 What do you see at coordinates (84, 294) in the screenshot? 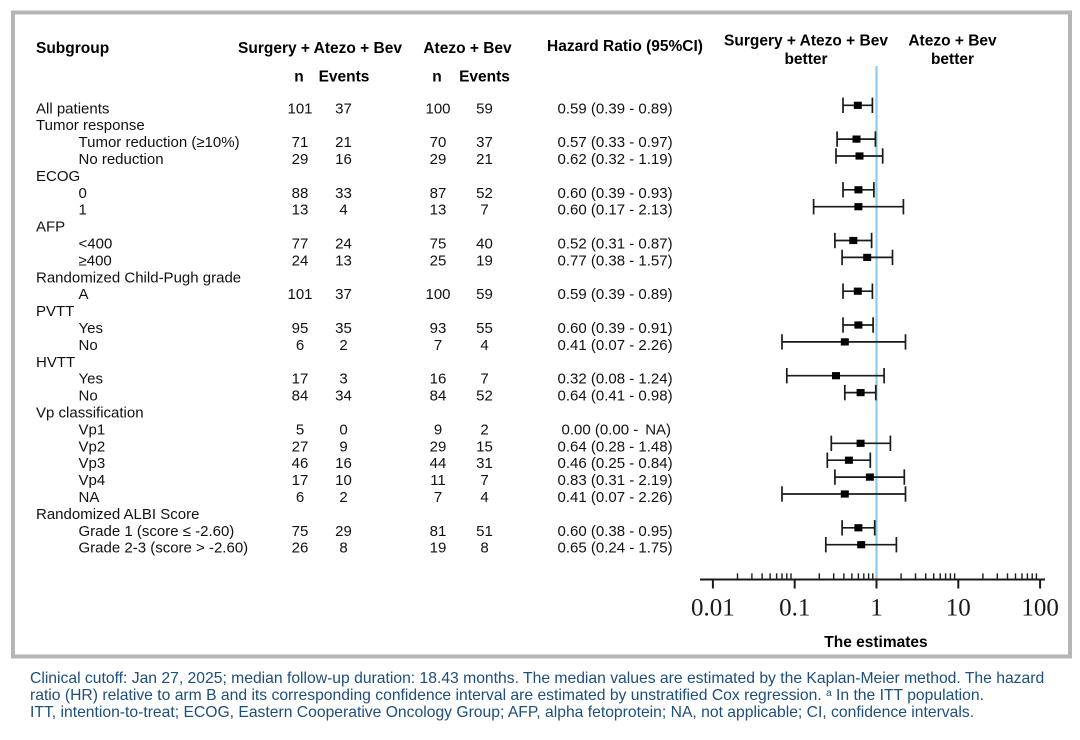
I see `svg-text: A` at bounding box center [84, 294].